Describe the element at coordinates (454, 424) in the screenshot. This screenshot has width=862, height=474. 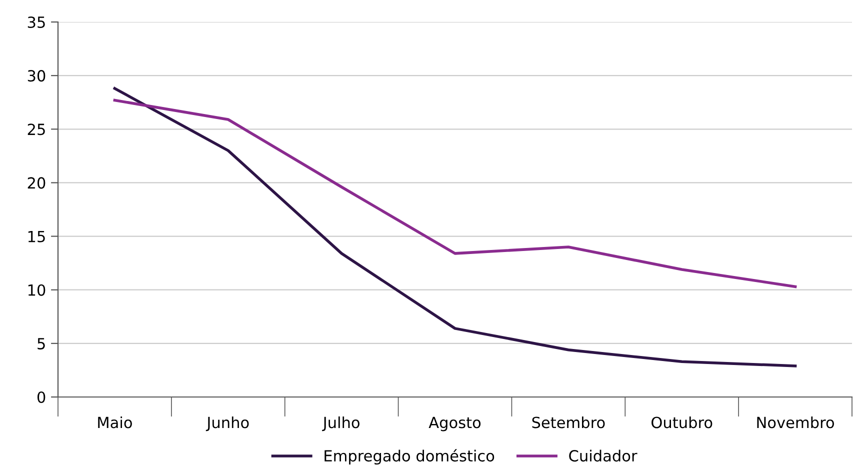
I see `x-tick-label: Agosto` at that location.